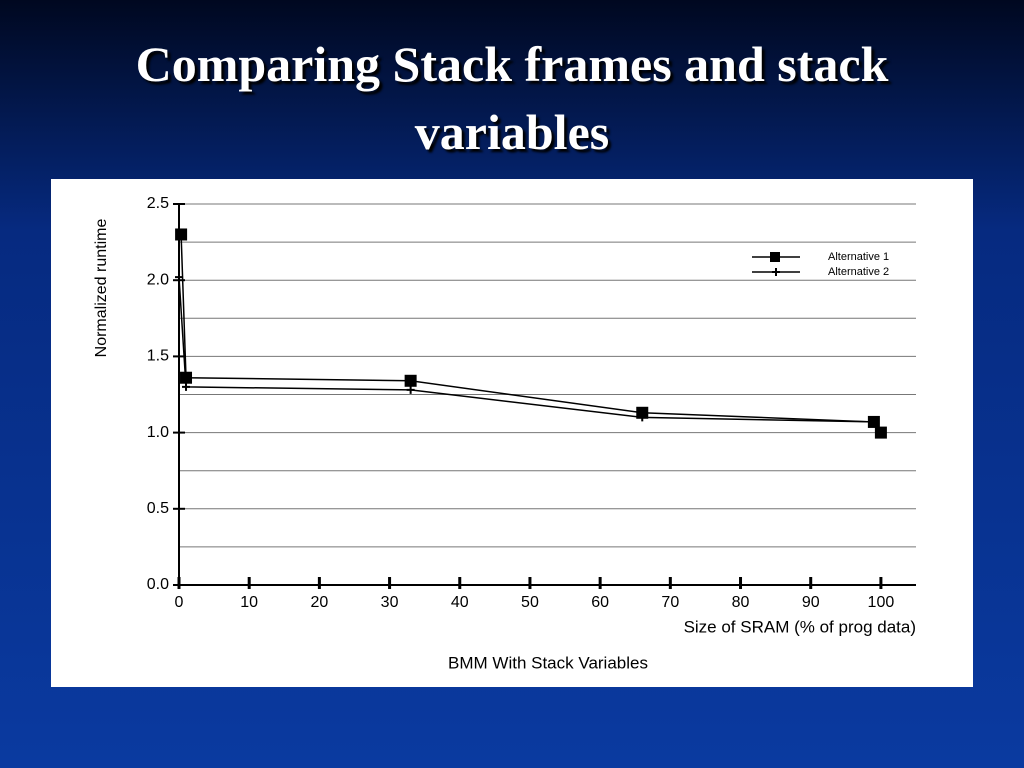 Image resolution: width=1024 pixels, height=768 pixels. Describe the element at coordinates (390, 602) in the screenshot. I see `x-tick-label: 30` at that location.